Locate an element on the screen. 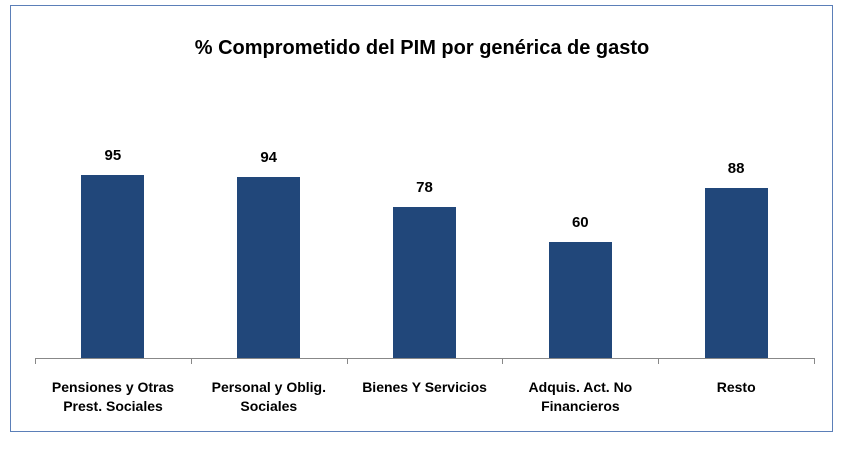  data-label: 95 is located at coordinates (113, 155).